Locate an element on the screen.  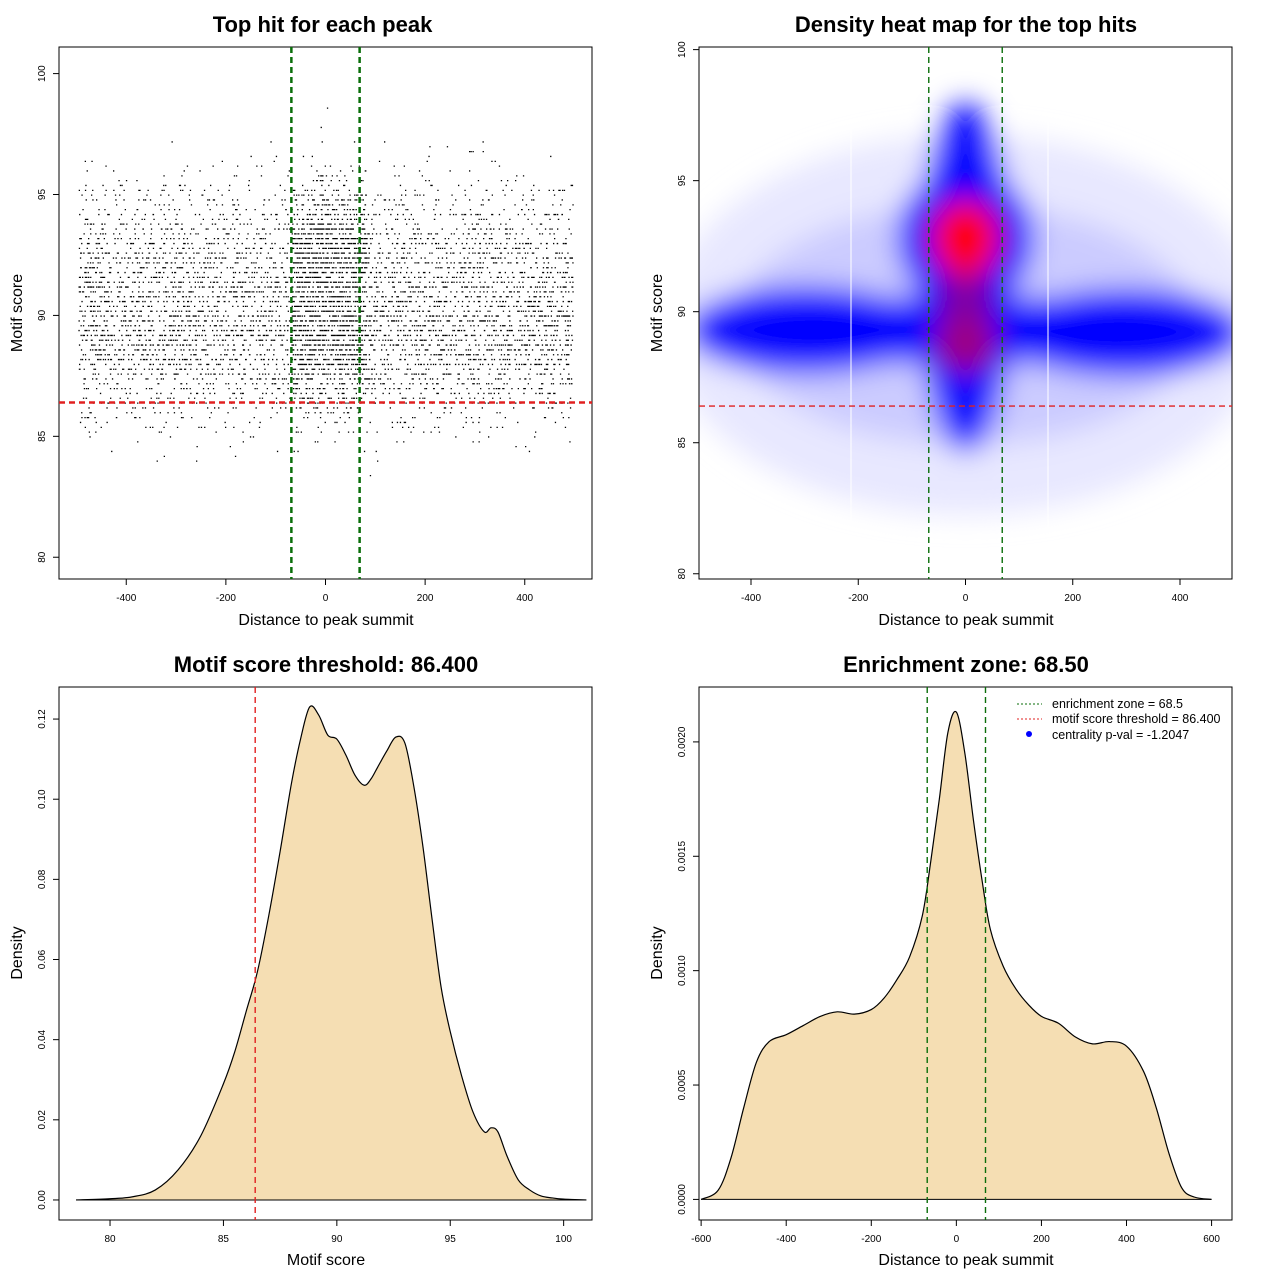
y-tick-label: 0.12 is located at coordinates (42, 719).